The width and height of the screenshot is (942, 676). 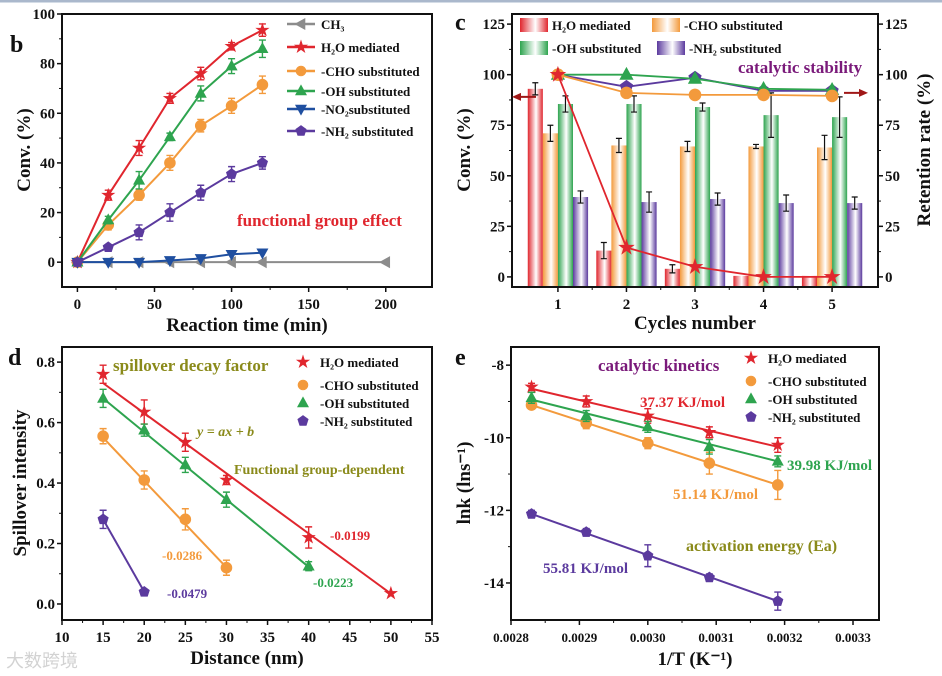 I want to click on annotation: catalytic kinetics, so click(x=659, y=365).